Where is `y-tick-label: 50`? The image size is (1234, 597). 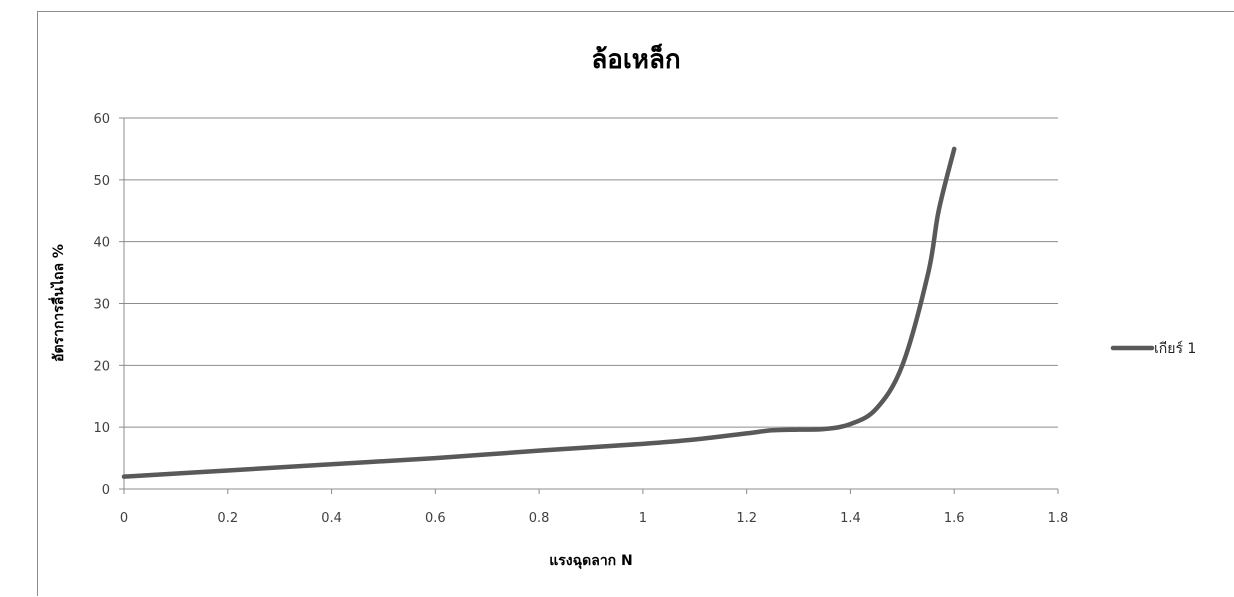
y-tick-label: 50 is located at coordinates (101, 181).